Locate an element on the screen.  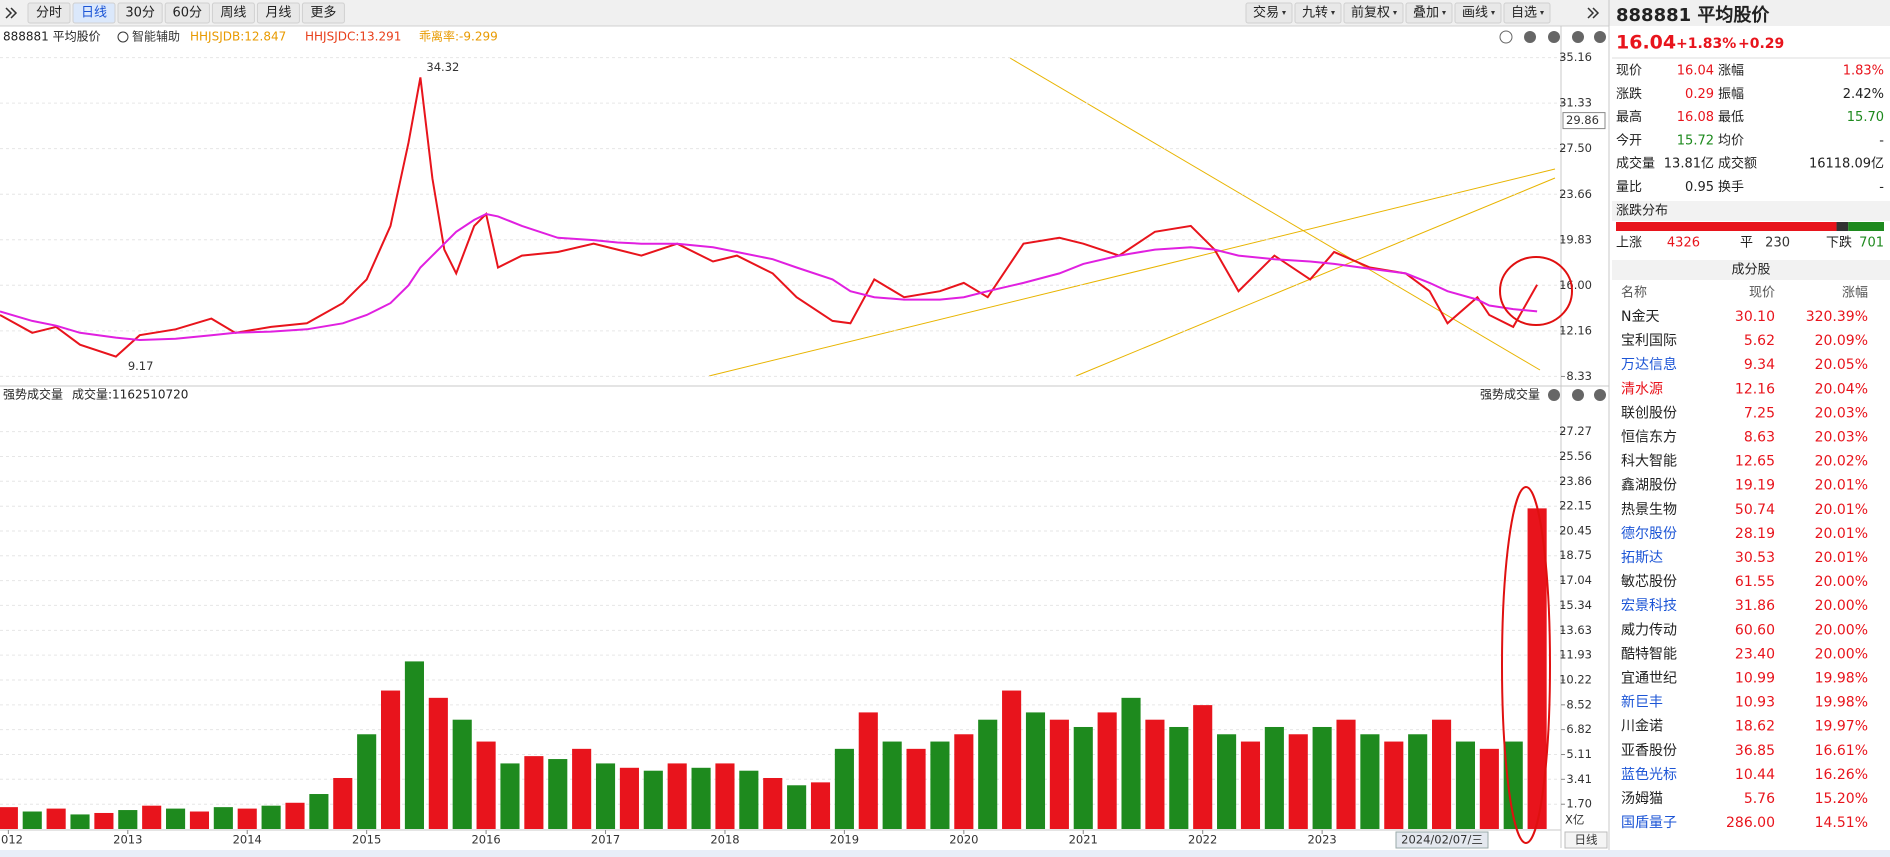
y-tick-label: 23.86 is located at coordinates (1575, 481).